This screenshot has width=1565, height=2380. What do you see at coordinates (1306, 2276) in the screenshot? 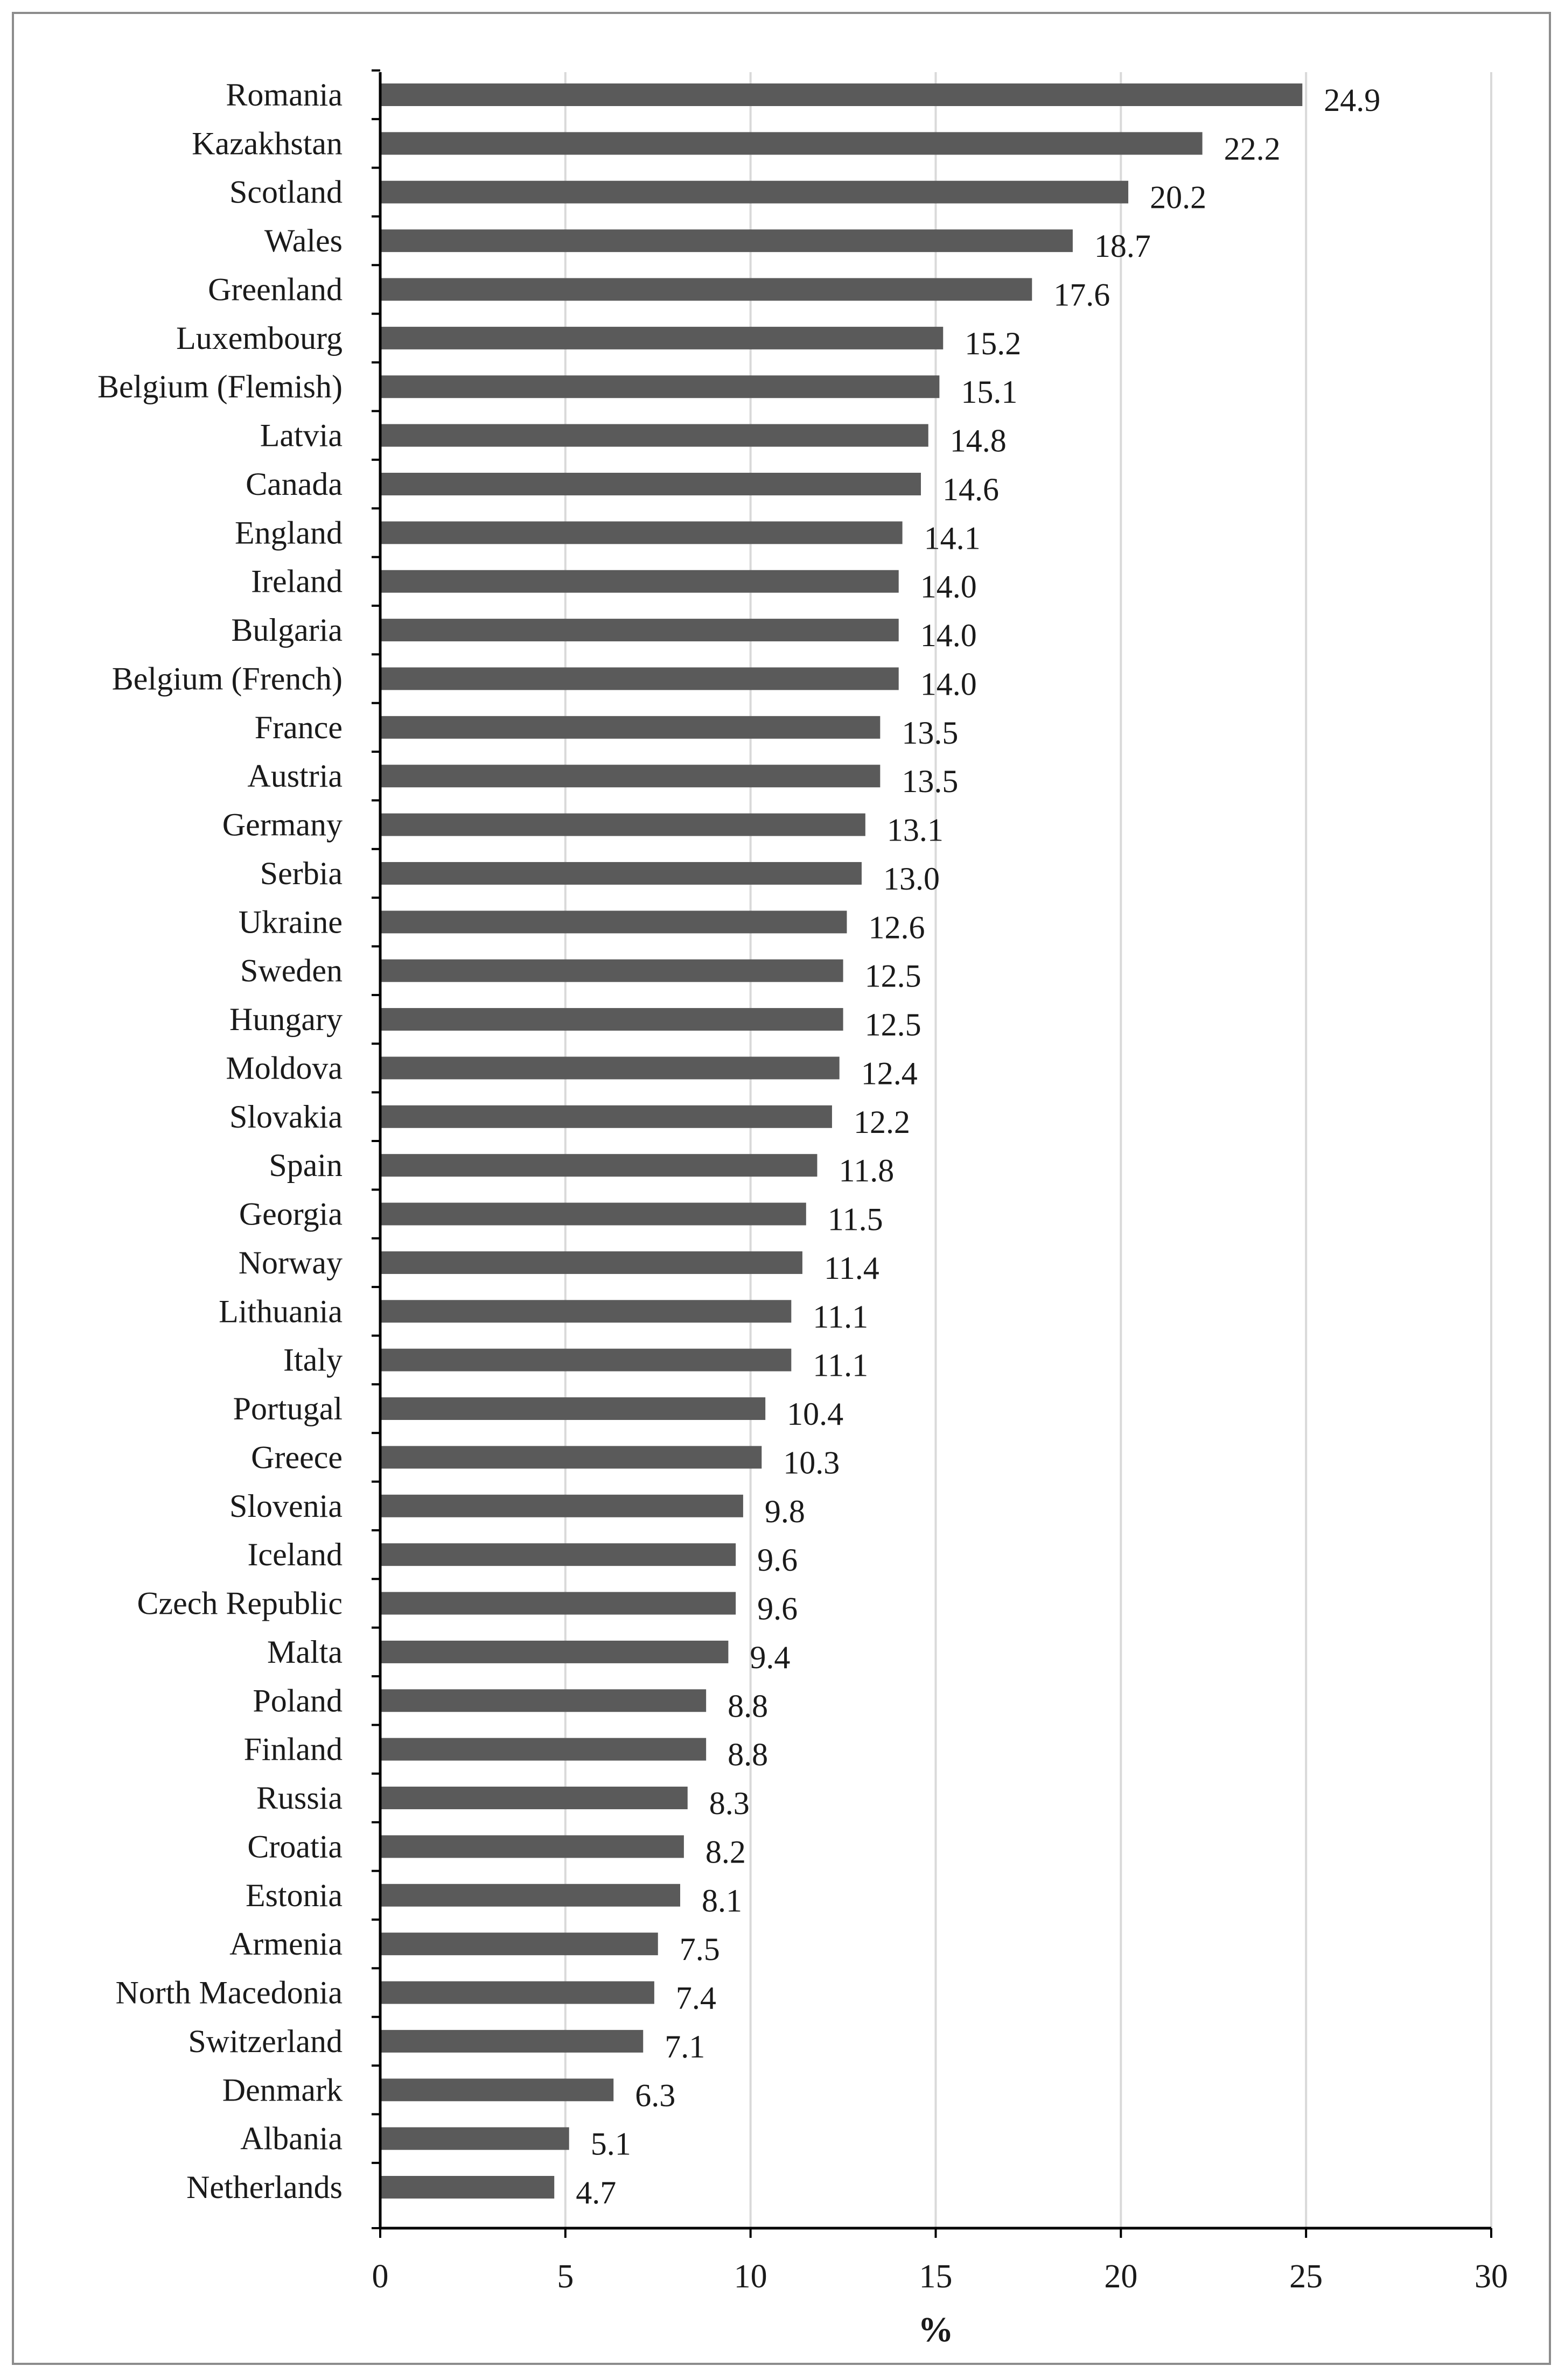
I see `x-tick-label: 25` at bounding box center [1306, 2276].